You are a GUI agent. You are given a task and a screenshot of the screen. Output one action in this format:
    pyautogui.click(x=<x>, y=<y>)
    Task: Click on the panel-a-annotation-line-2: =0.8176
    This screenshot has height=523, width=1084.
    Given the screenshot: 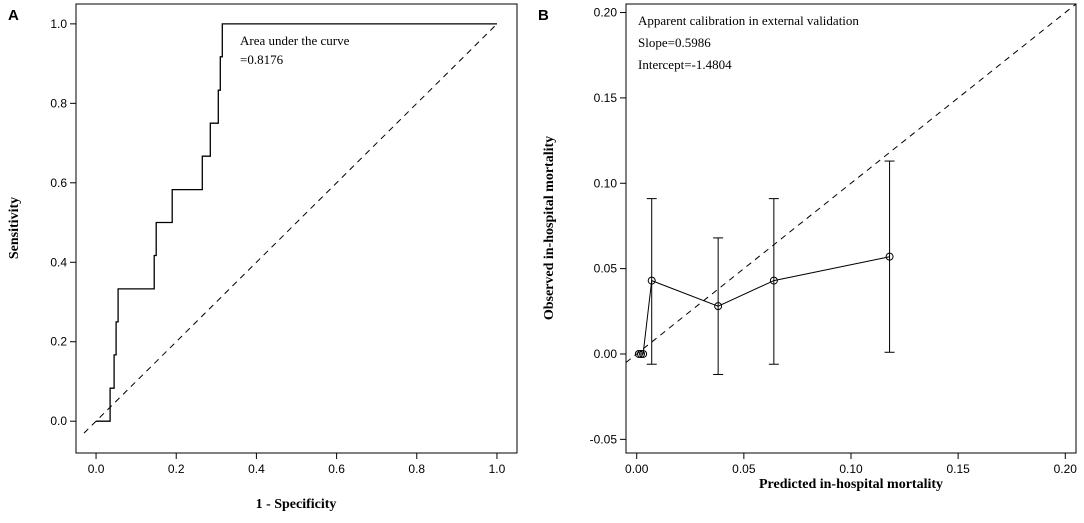 What is the action you would take?
    pyautogui.click(x=262, y=59)
    